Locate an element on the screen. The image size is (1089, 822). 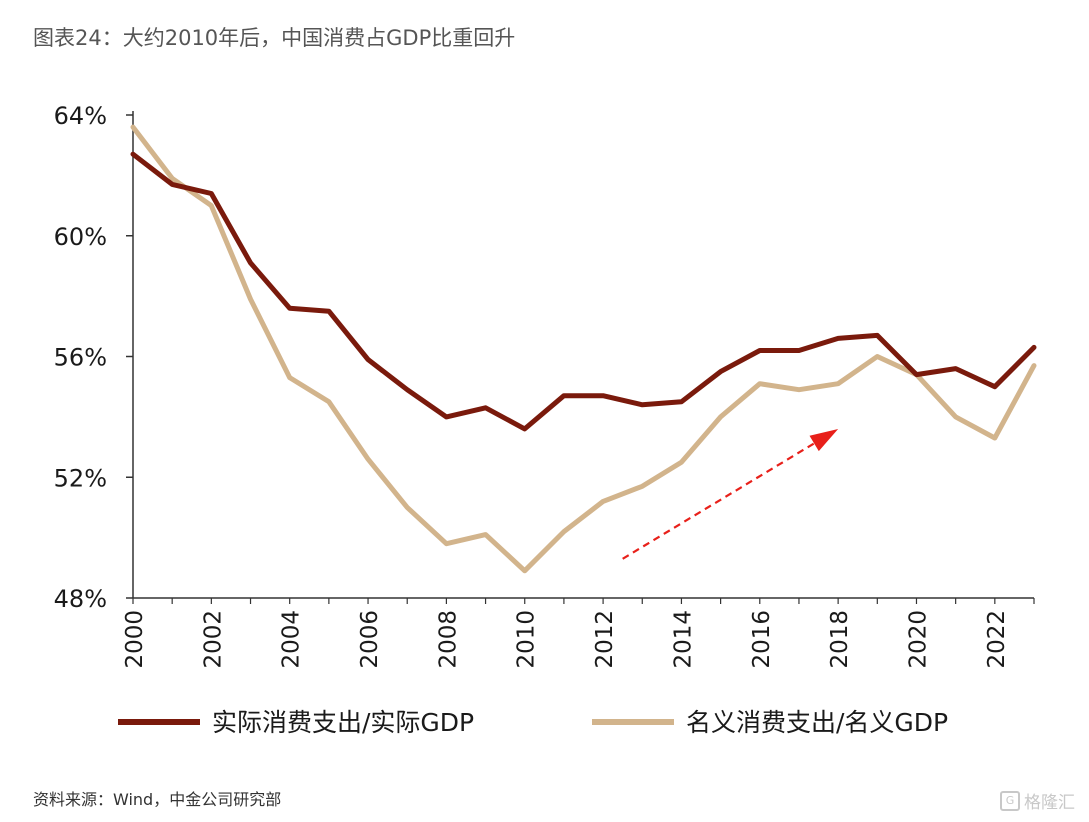
source-note: 资料来源：Wind，中金公司研究部 is located at coordinates (157, 799).